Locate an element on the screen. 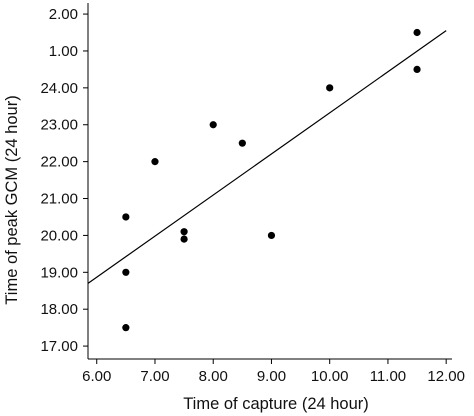 The width and height of the screenshot is (474, 416). x-tick-label: 12.00 is located at coordinates (446, 376).